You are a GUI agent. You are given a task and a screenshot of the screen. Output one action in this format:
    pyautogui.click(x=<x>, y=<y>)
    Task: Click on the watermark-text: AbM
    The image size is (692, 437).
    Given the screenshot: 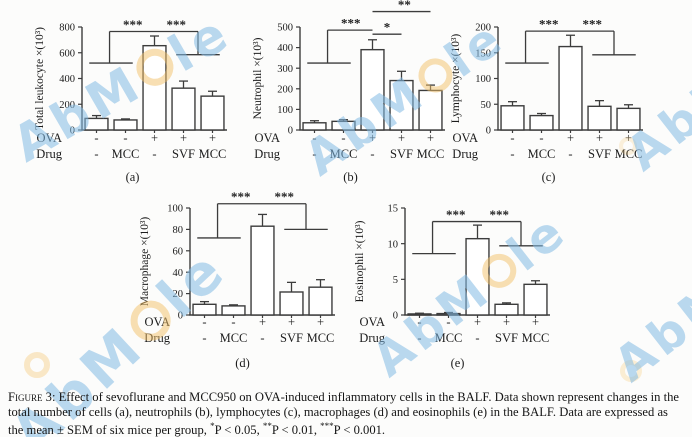 What is the action you would take?
    pyautogui.click(x=648, y=329)
    